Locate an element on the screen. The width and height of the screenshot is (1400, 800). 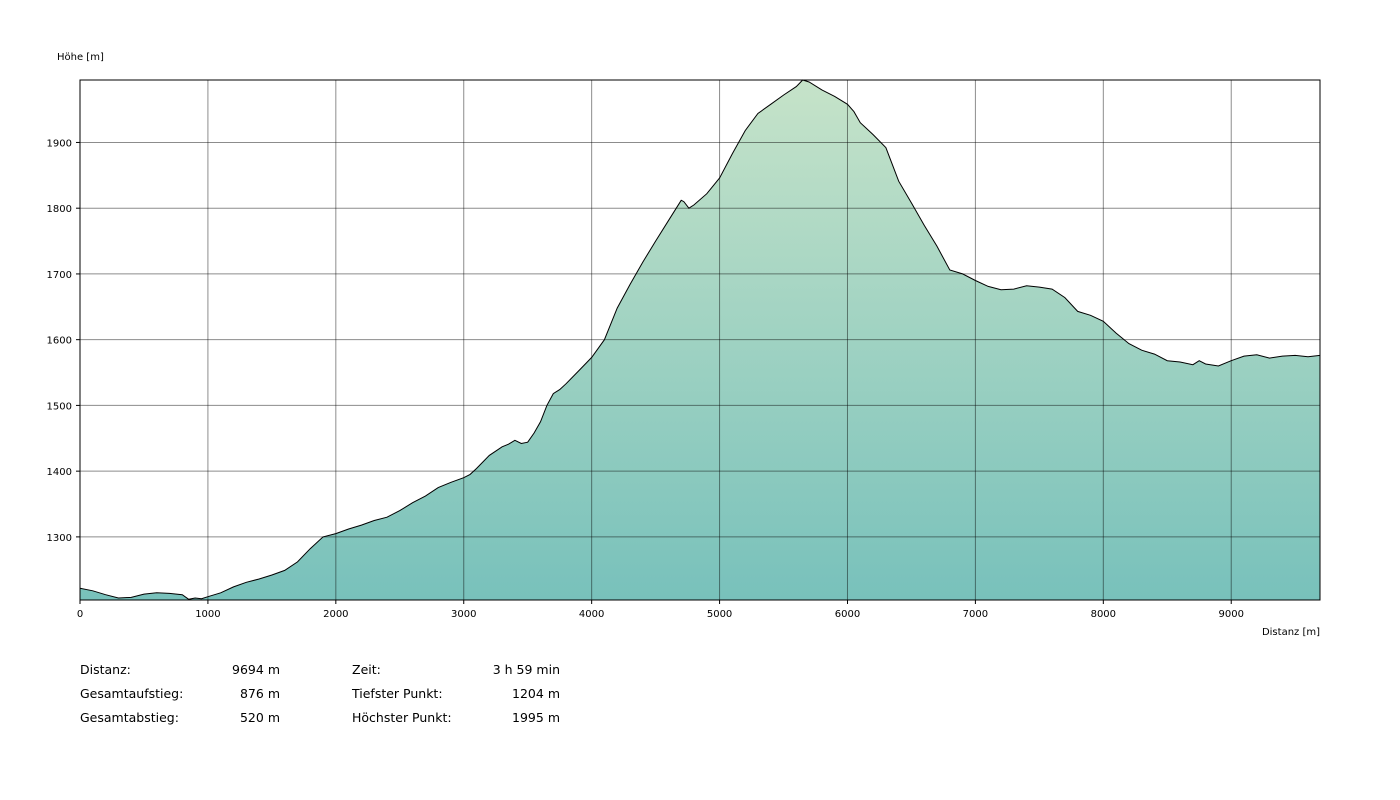
x-tick-label: 4000 is located at coordinates (591, 614).